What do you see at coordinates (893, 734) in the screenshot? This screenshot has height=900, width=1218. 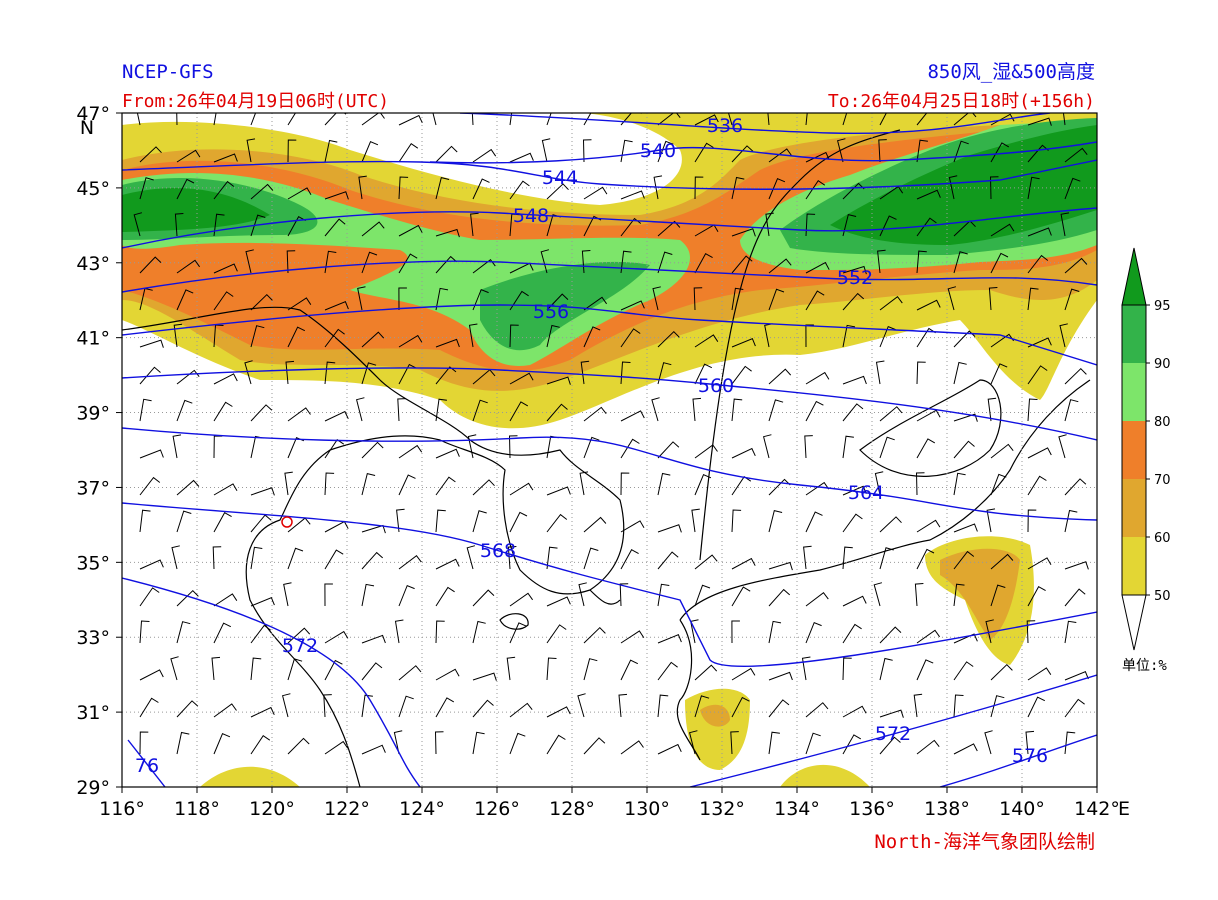 I see `contour-label: 572` at bounding box center [893, 734].